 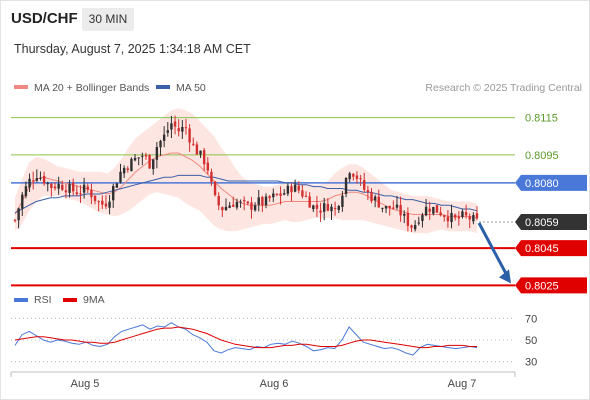 I want to click on rsi-tick-label-30: 30, so click(x=531, y=363).